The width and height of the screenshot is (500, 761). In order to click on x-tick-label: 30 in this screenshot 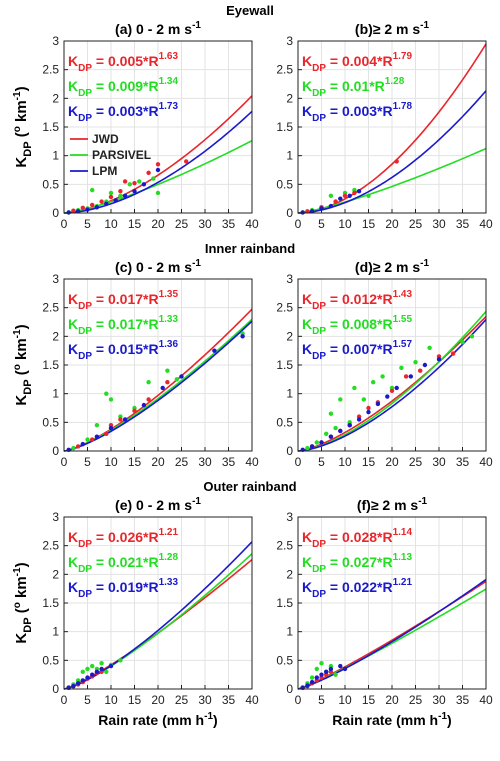, I will do `click(205, 462)`.